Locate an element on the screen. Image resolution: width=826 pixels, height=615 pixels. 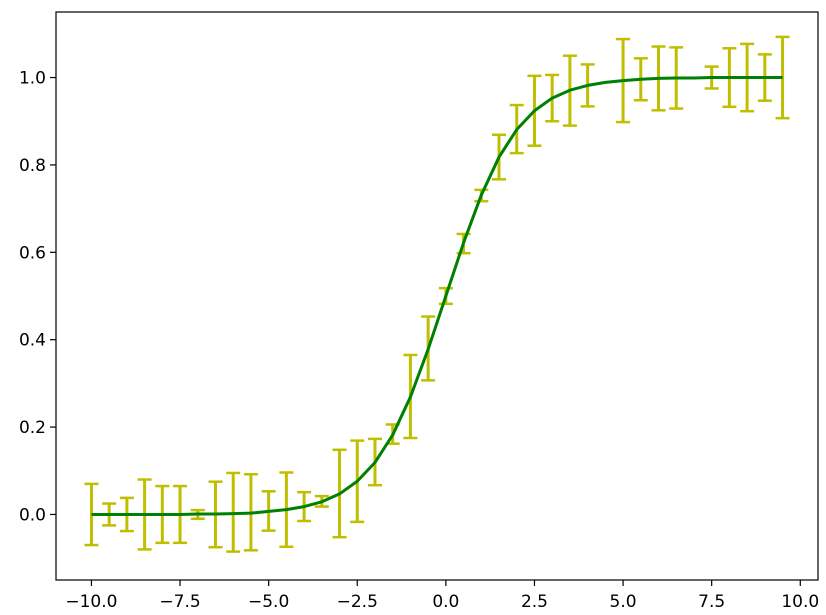
x-tick-label: −5.0 is located at coordinates (268, 602).